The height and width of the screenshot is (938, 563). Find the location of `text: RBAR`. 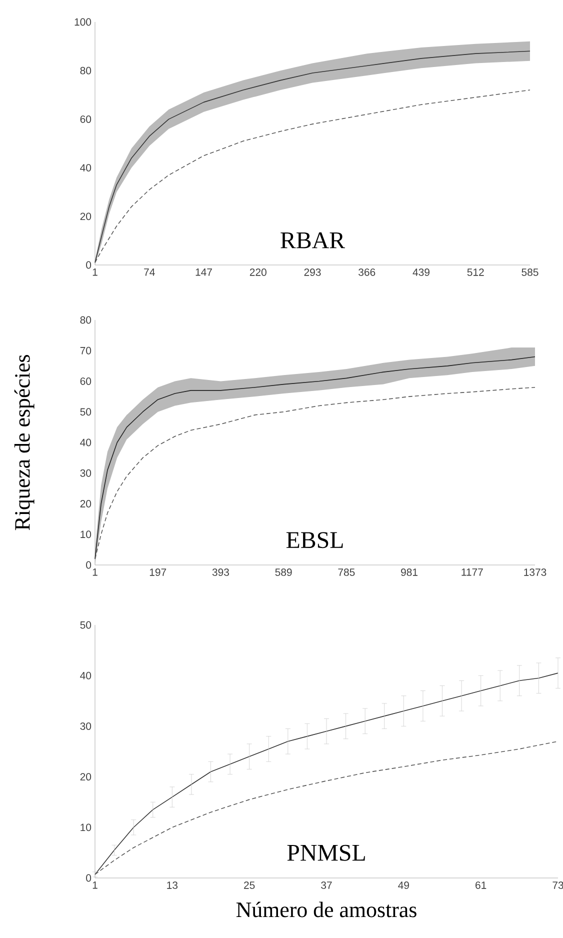

text: RBAR is located at coordinates (313, 240).